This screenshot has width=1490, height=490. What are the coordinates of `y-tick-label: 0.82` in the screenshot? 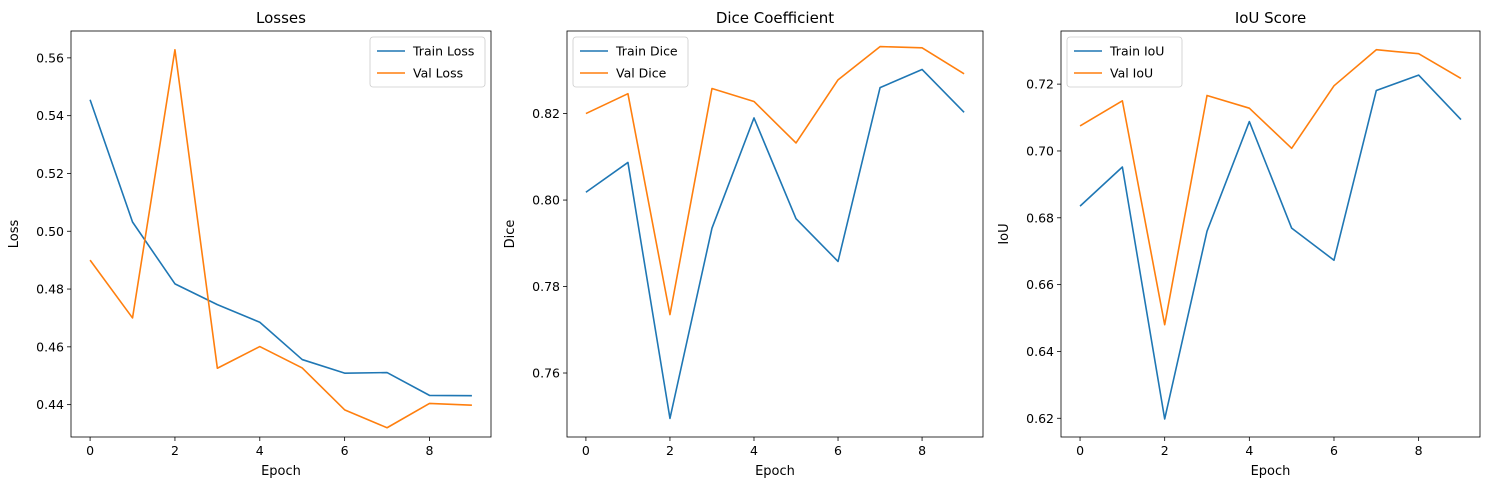 It's located at (546, 113).